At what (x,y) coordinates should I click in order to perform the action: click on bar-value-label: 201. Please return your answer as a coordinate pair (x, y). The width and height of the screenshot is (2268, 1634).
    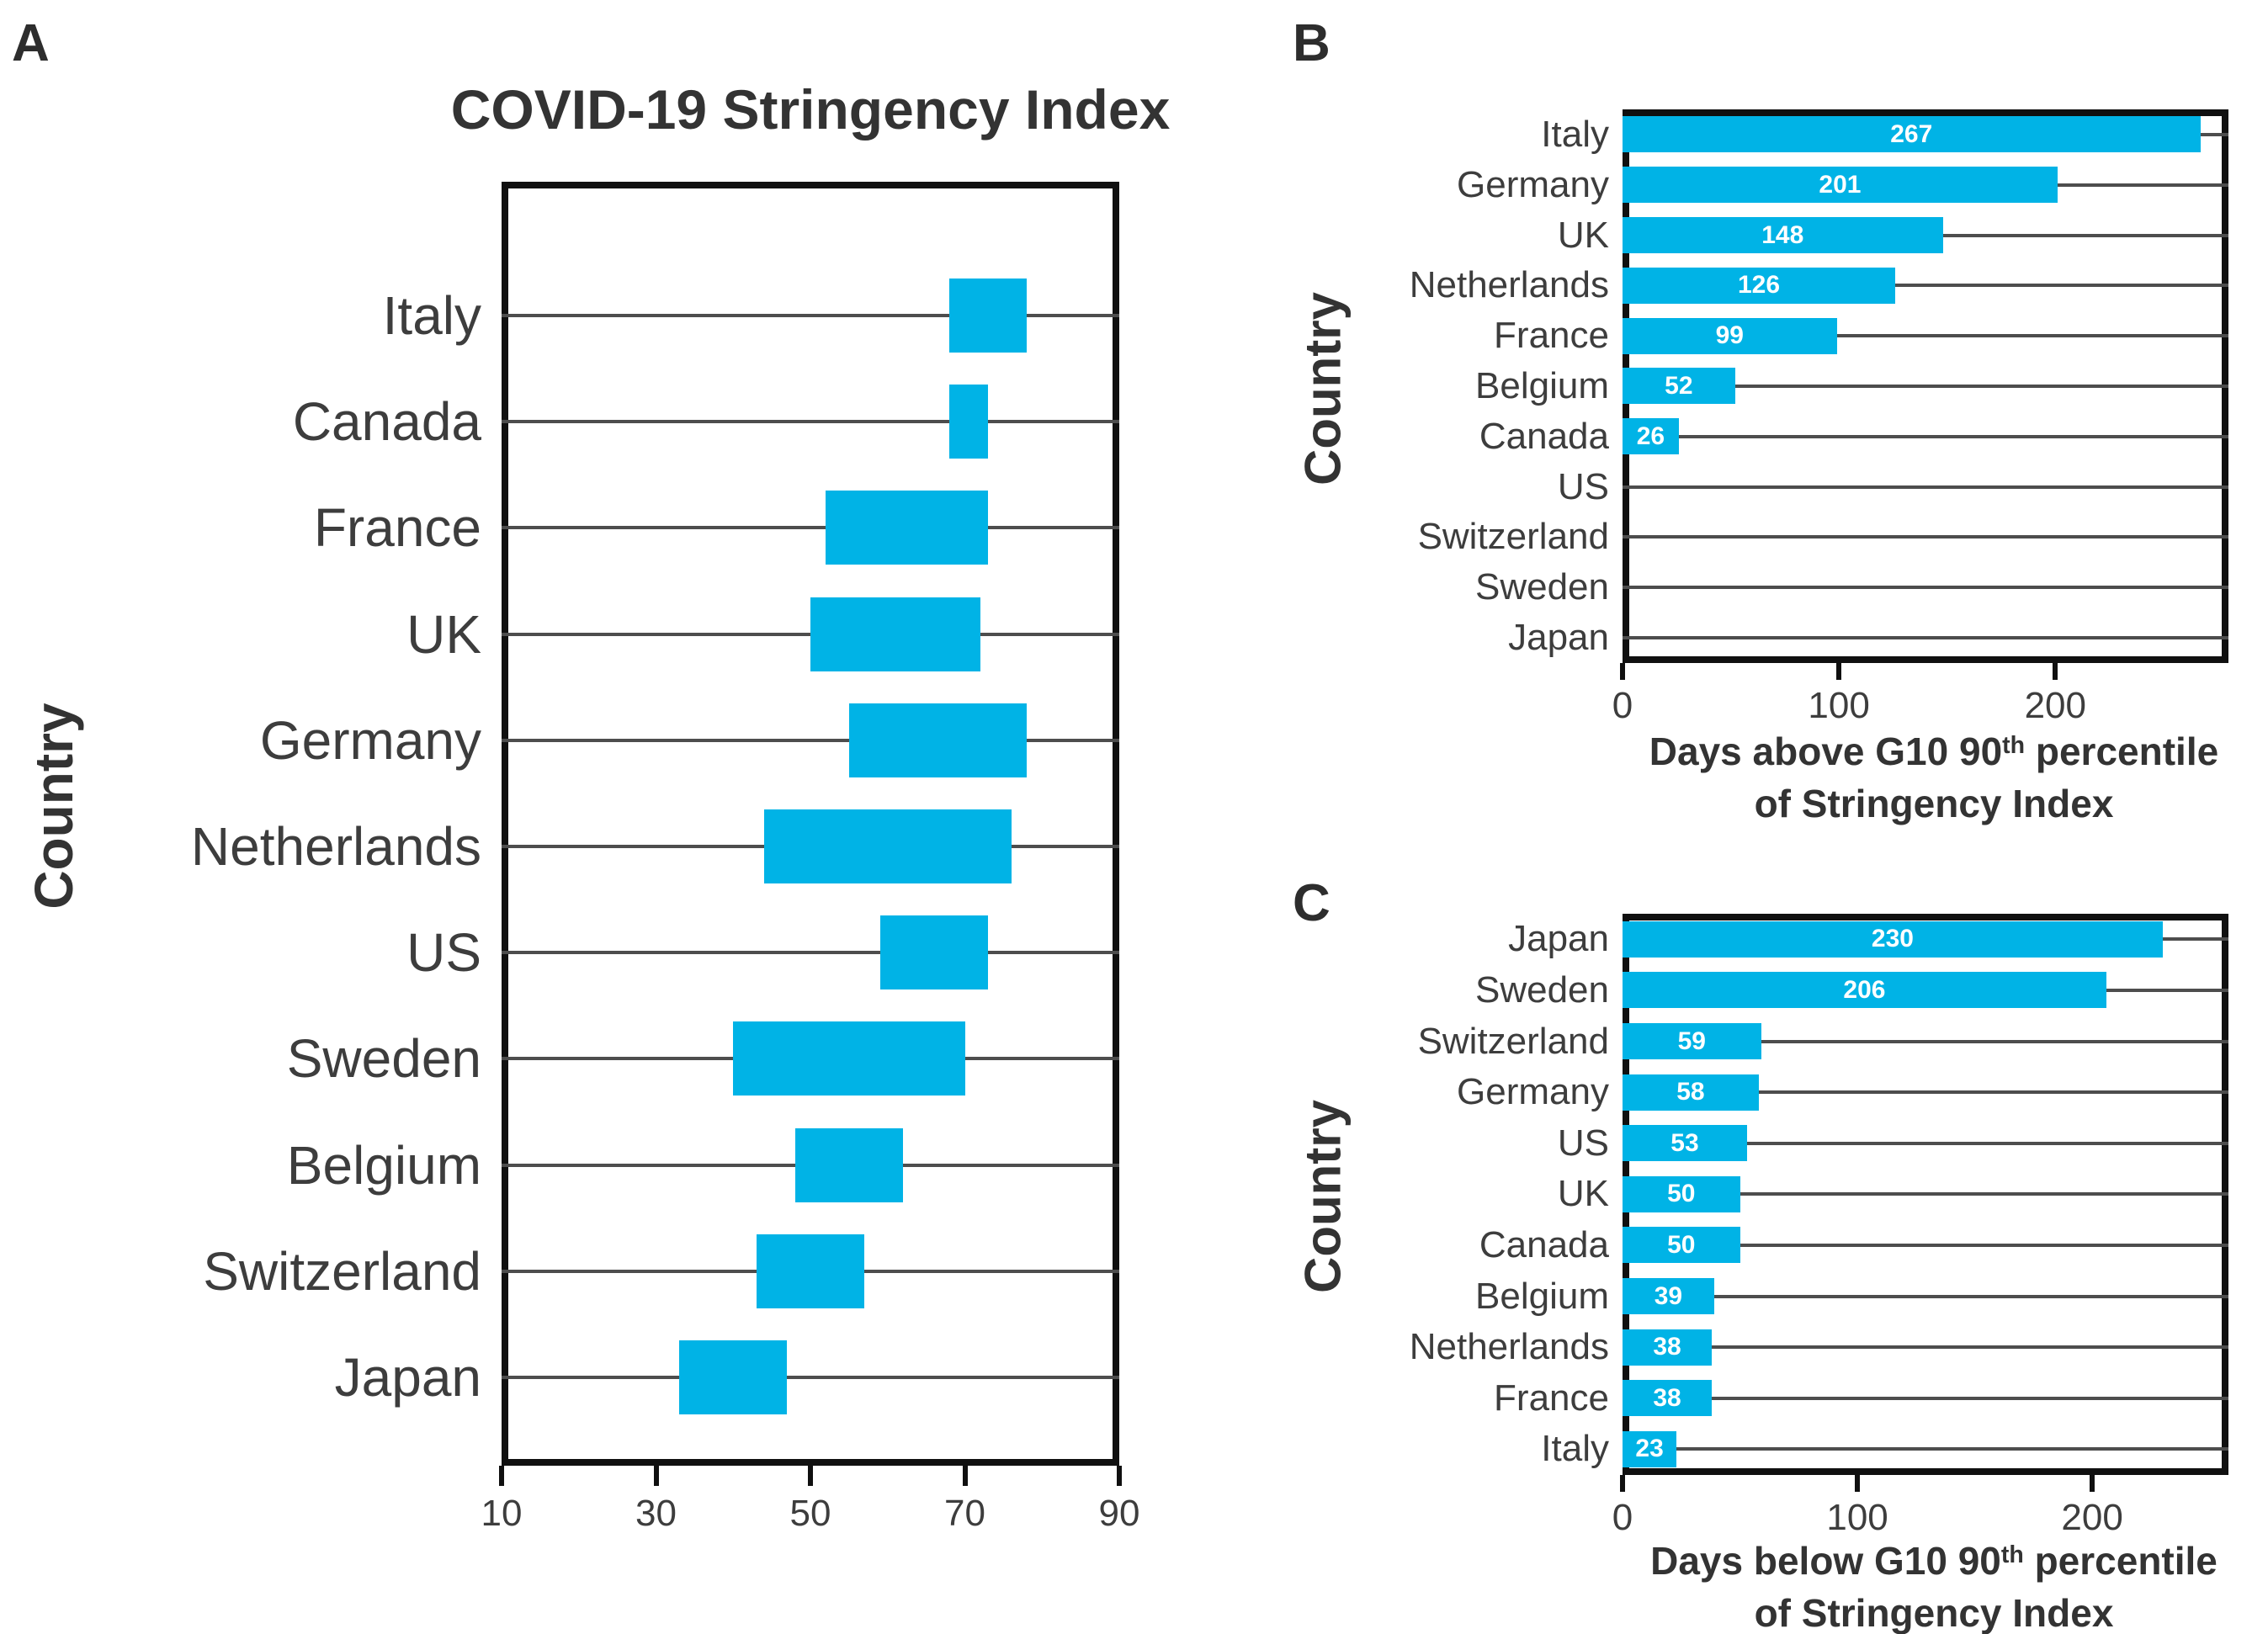
    Looking at the image, I should click on (1840, 184).